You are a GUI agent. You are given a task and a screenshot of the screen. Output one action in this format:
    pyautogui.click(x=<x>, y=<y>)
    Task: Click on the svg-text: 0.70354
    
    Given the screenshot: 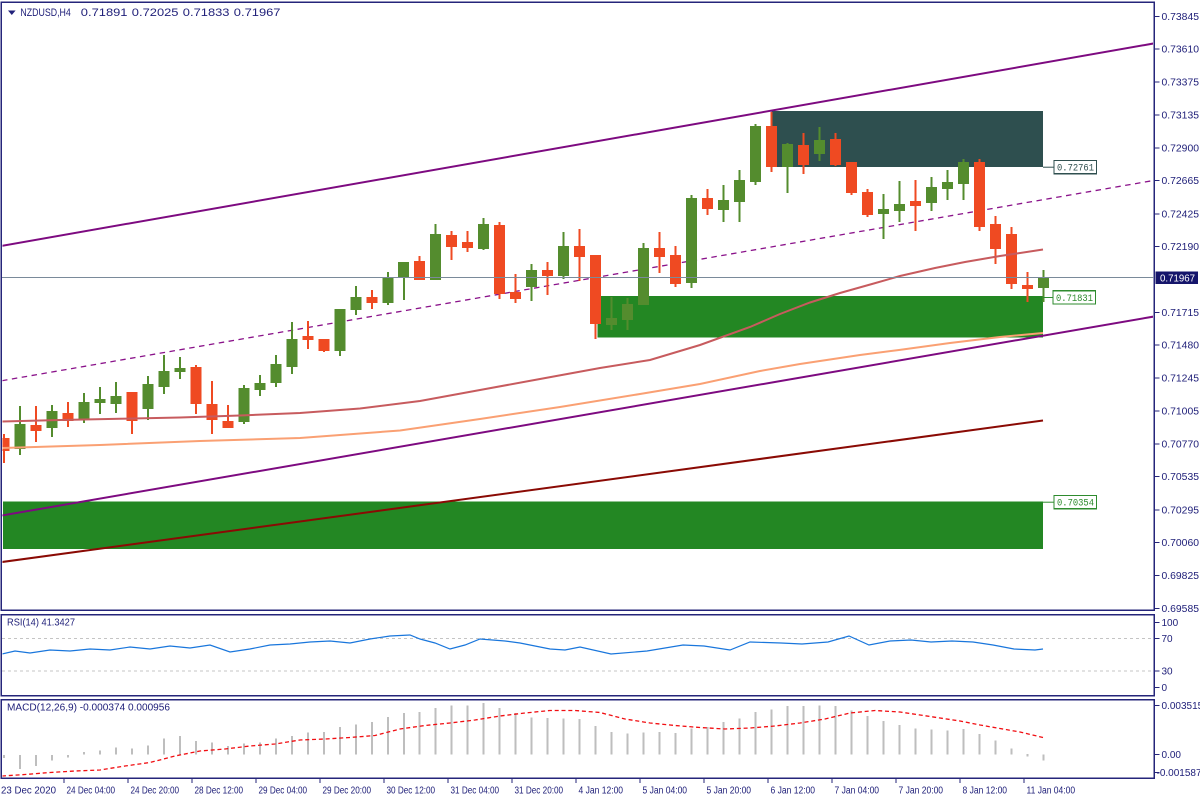 What is the action you would take?
    pyautogui.click(x=1075, y=504)
    